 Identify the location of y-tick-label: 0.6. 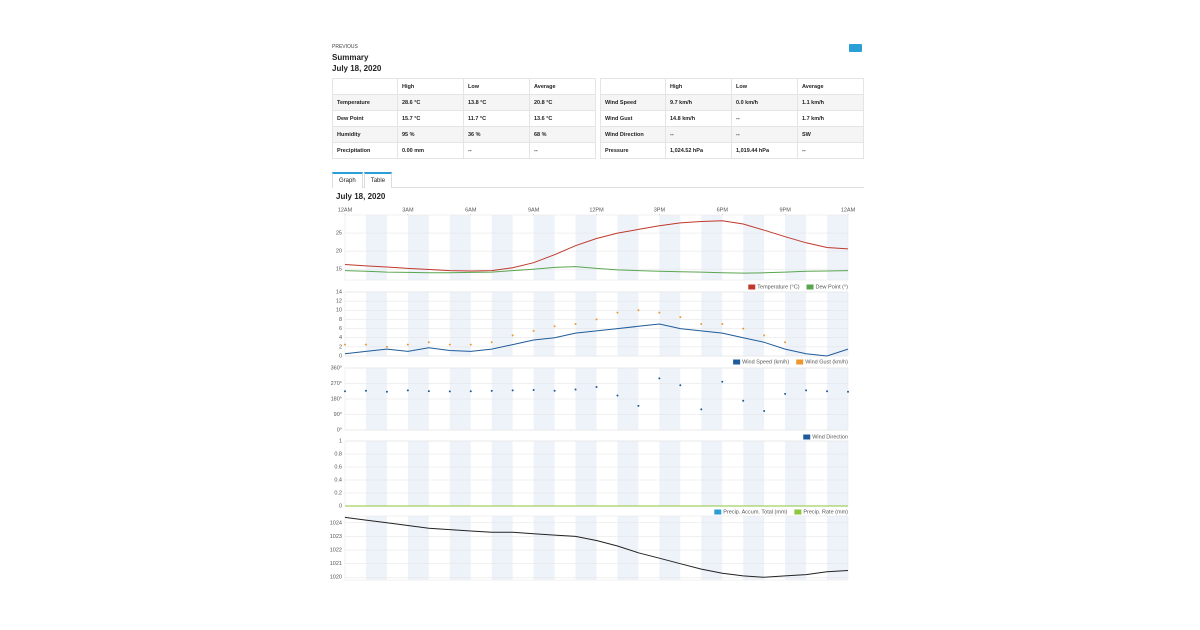
(338, 467).